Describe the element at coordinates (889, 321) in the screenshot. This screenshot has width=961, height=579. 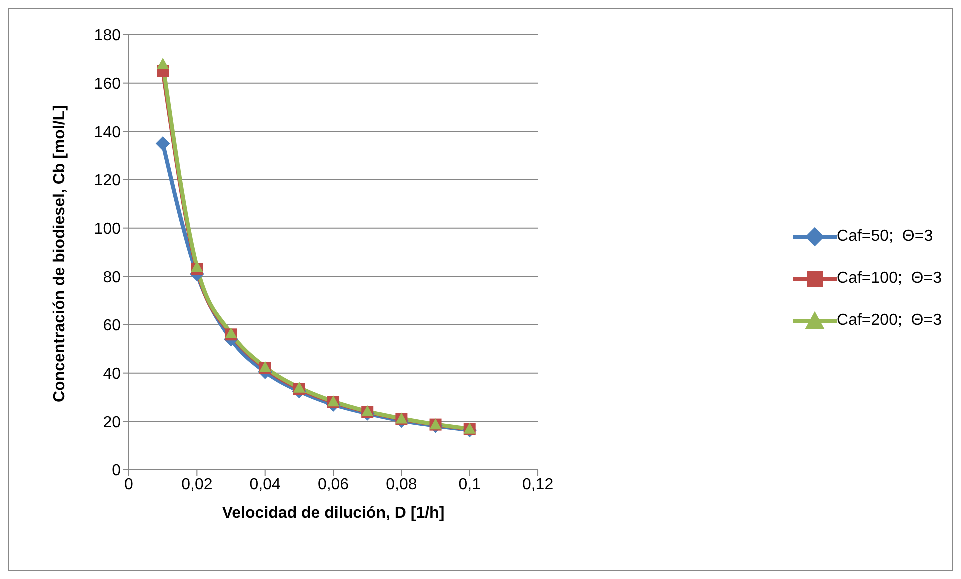
I see `legend-label: Caf=200; Θ=3` at that location.